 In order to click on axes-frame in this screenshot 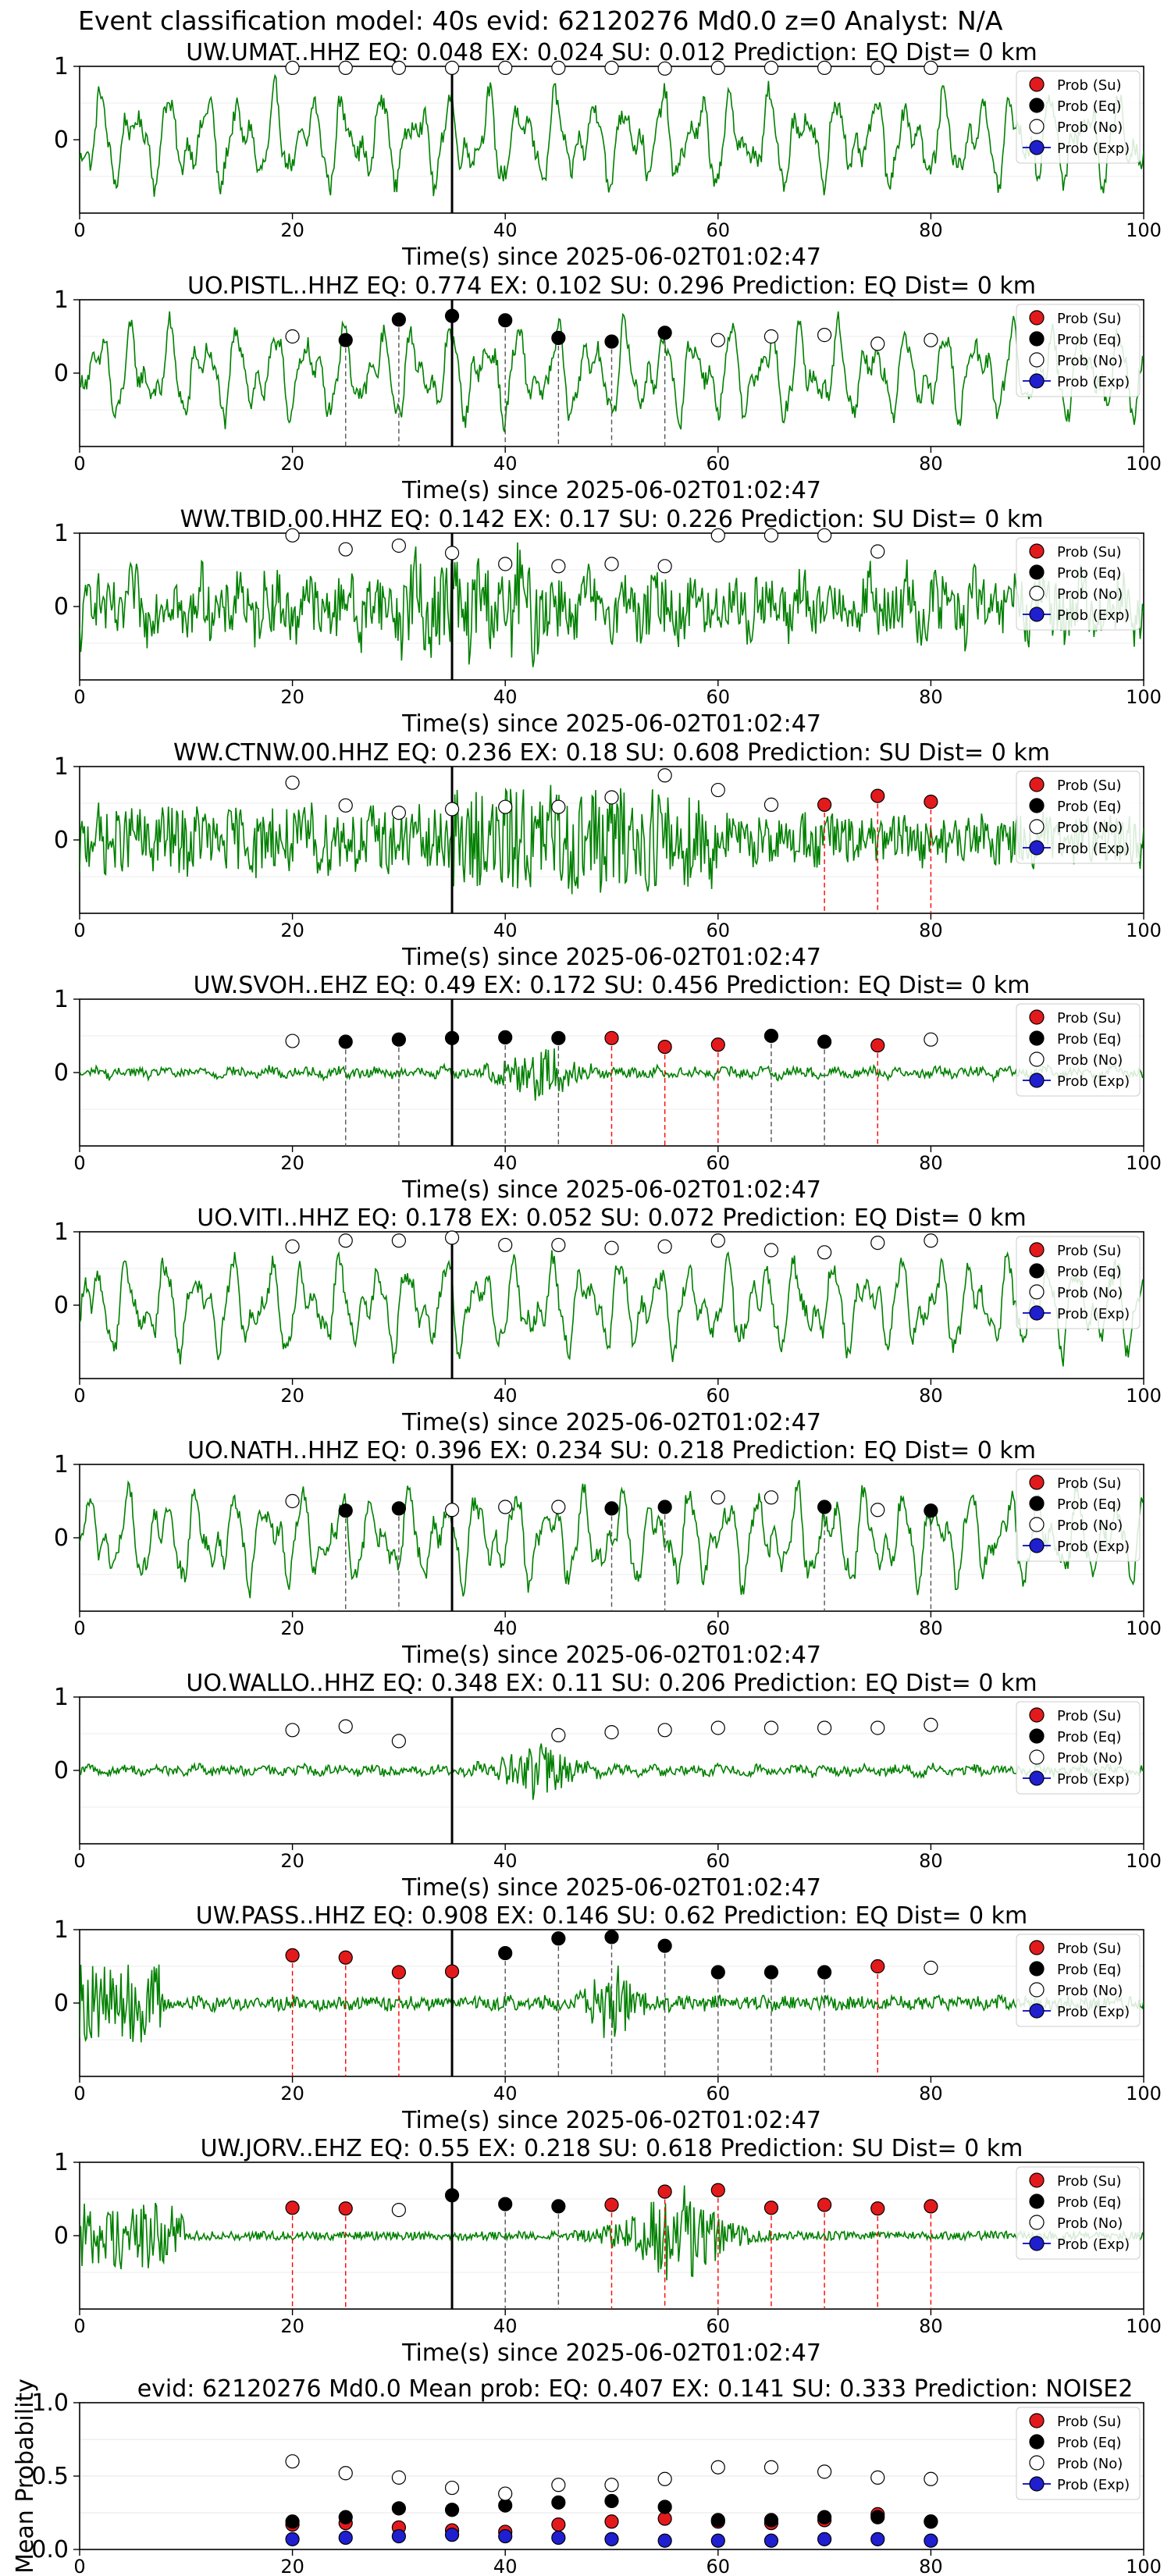, I will do `click(611, 140)`.